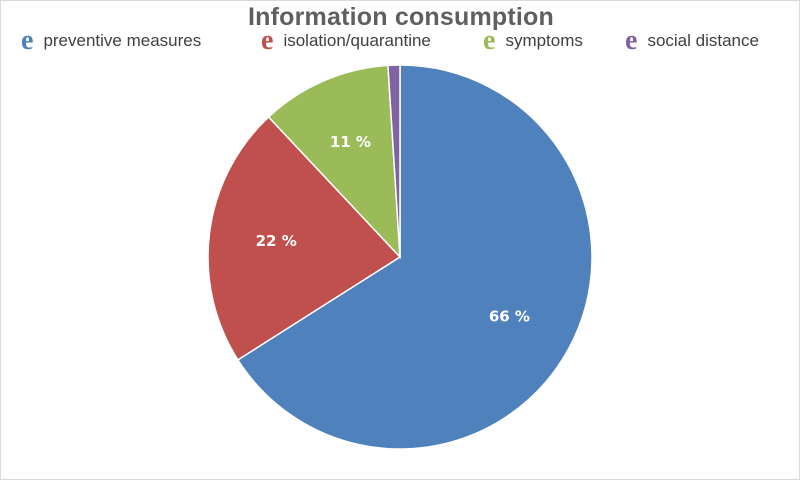 Image resolution: width=800 pixels, height=480 pixels. What do you see at coordinates (334, 162) in the screenshot?
I see `pie-slice-symptoms` at bounding box center [334, 162].